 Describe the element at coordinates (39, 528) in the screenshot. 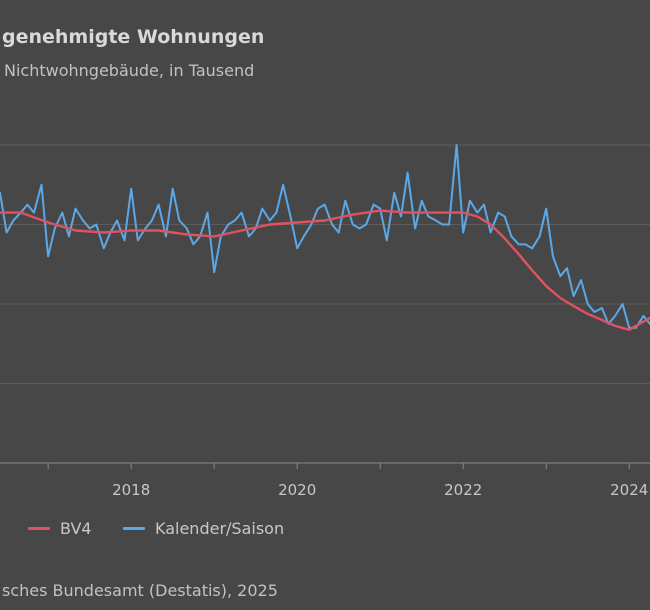

I see `legend-swatch-bv4` at that location.